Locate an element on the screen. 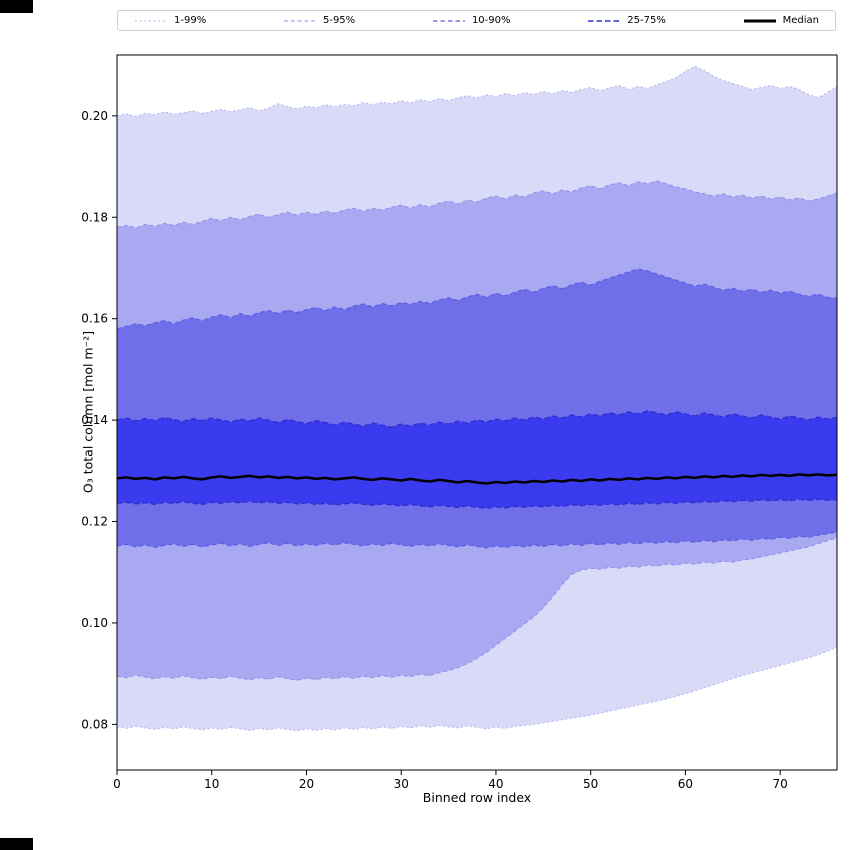 Image resolution: width=850 pixels, height=850 pixels. y-tick-label: 0.20 is located at coordinates (94, 116).